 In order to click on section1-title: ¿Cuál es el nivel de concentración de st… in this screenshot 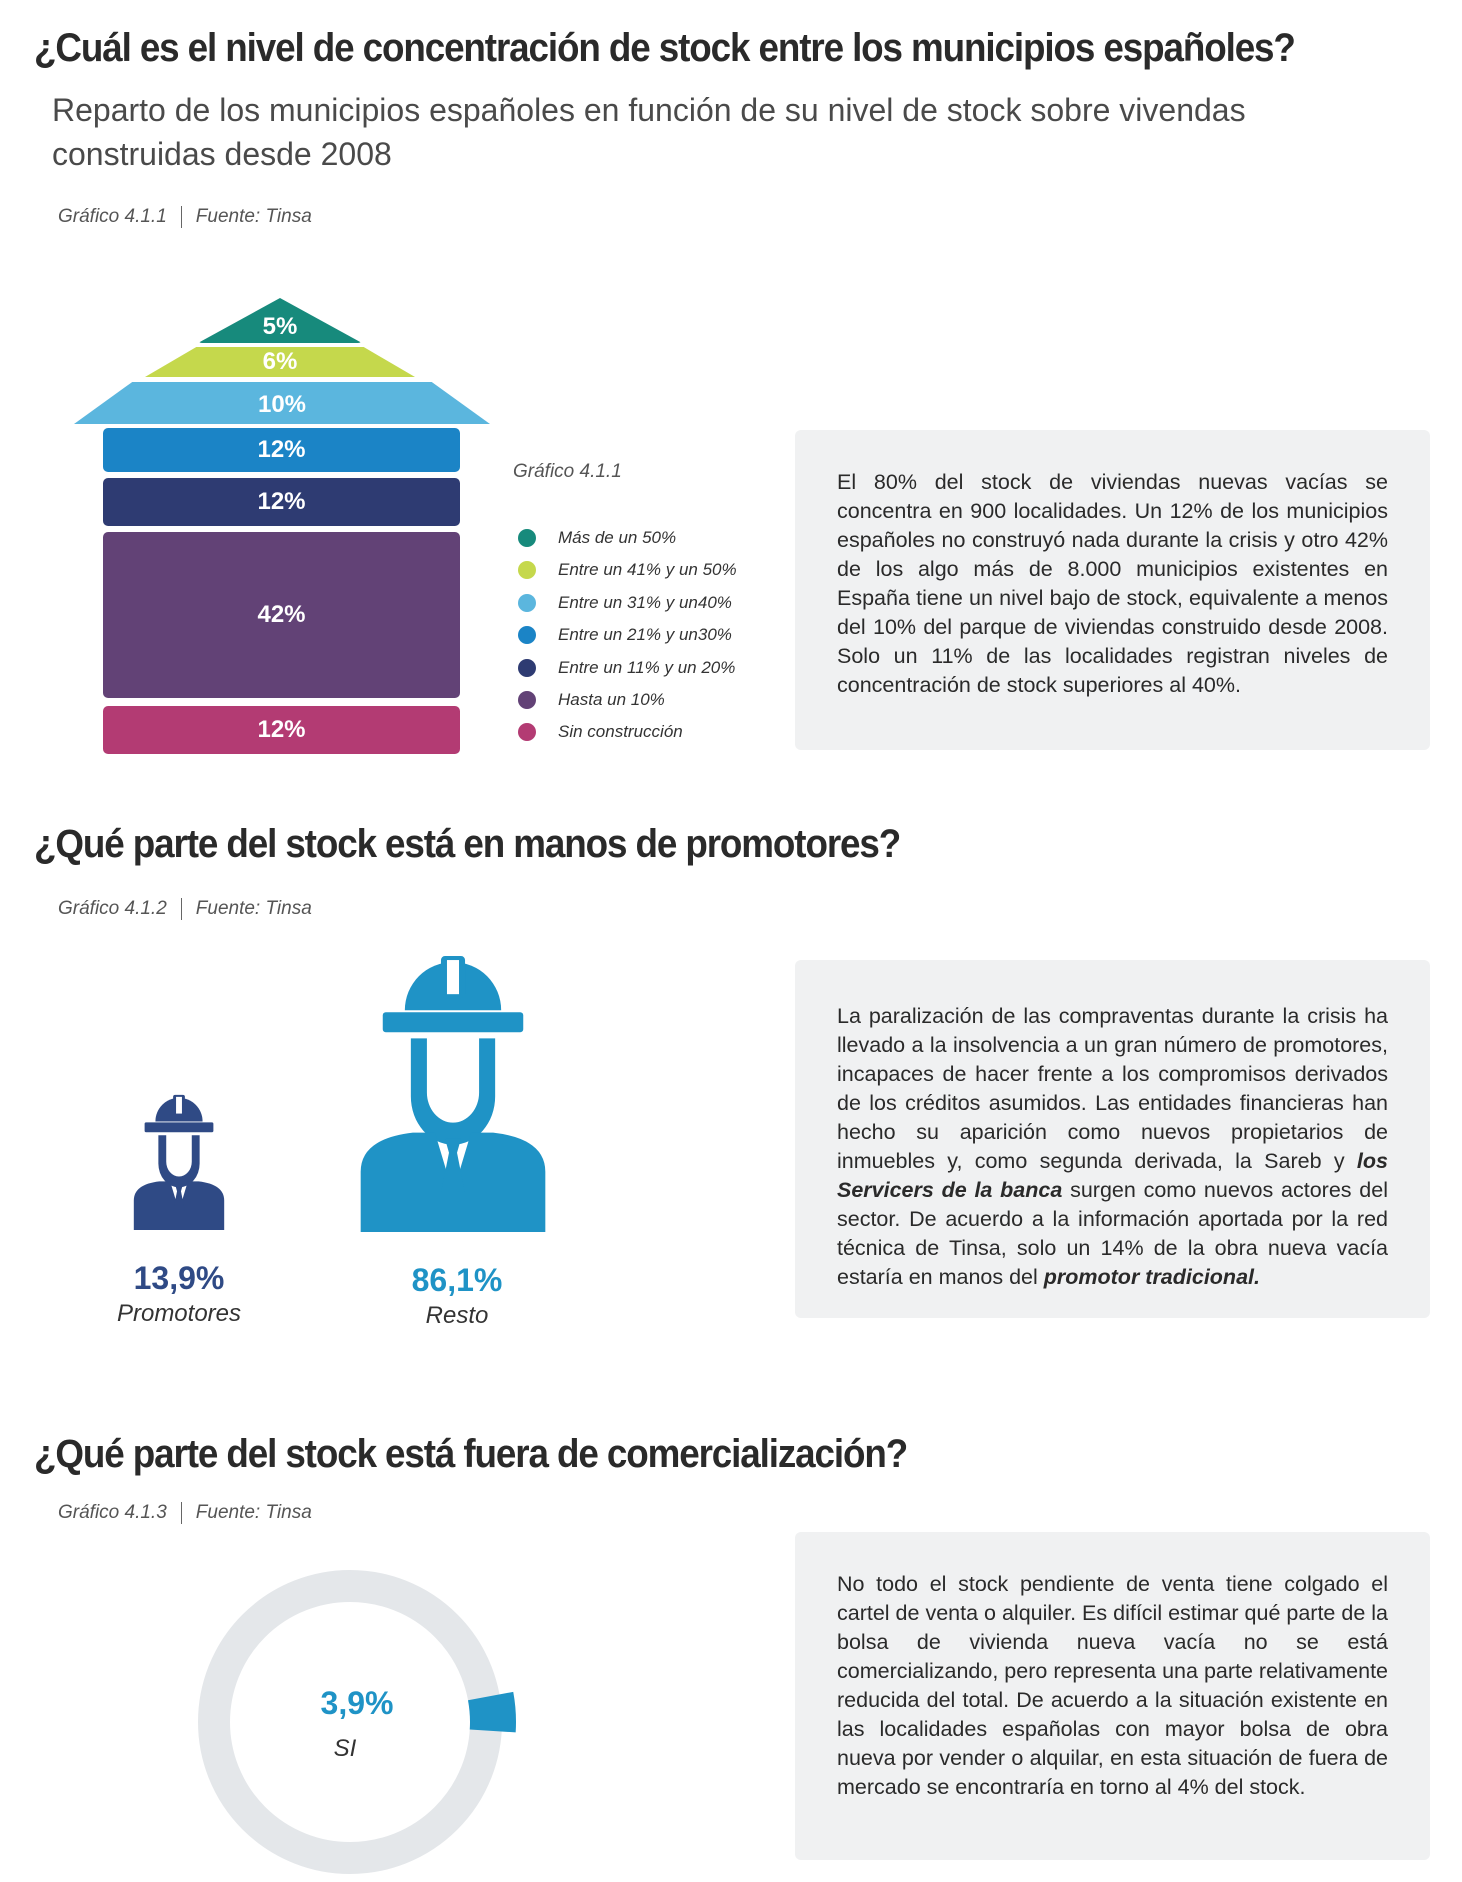, I will do `click(665, 48)`.